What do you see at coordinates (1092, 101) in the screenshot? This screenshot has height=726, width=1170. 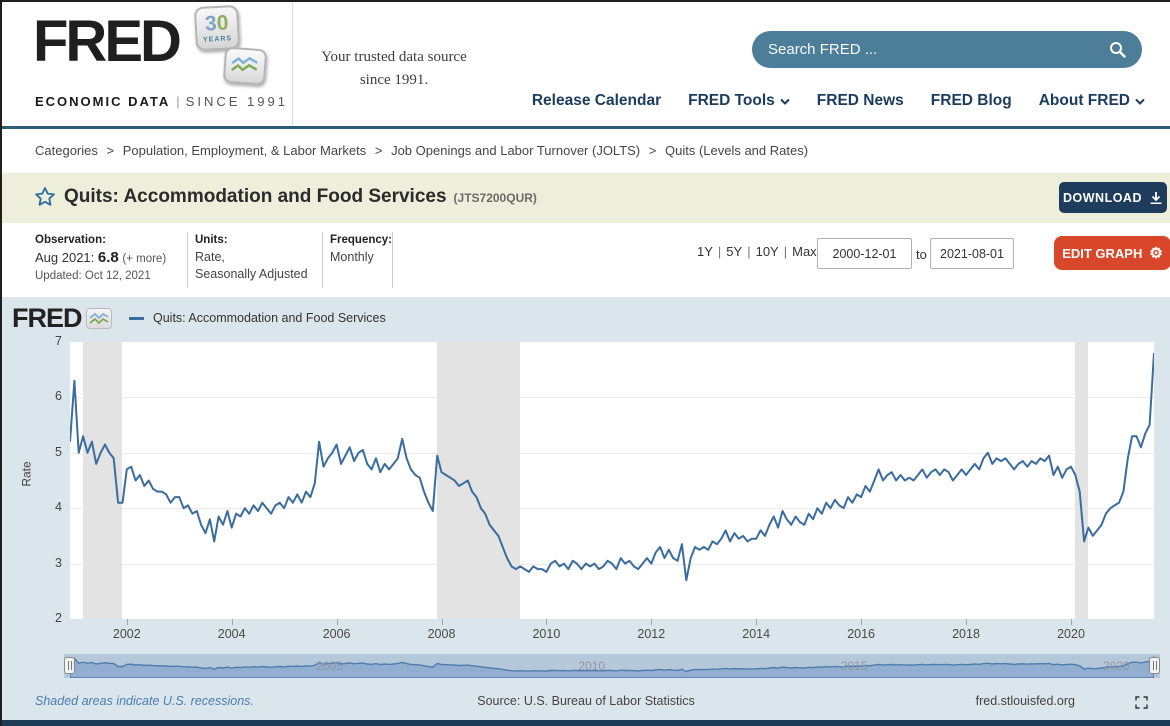 I see `nav-about-fred: About FRED` at bounding box center [1092, 101].